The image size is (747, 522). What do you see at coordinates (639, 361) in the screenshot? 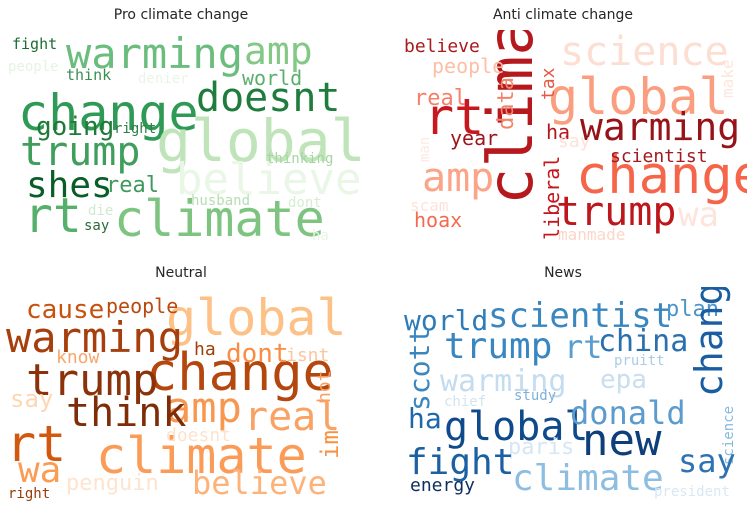
I see `word-pruitt: pruitt` at bounding box center [639, 361].